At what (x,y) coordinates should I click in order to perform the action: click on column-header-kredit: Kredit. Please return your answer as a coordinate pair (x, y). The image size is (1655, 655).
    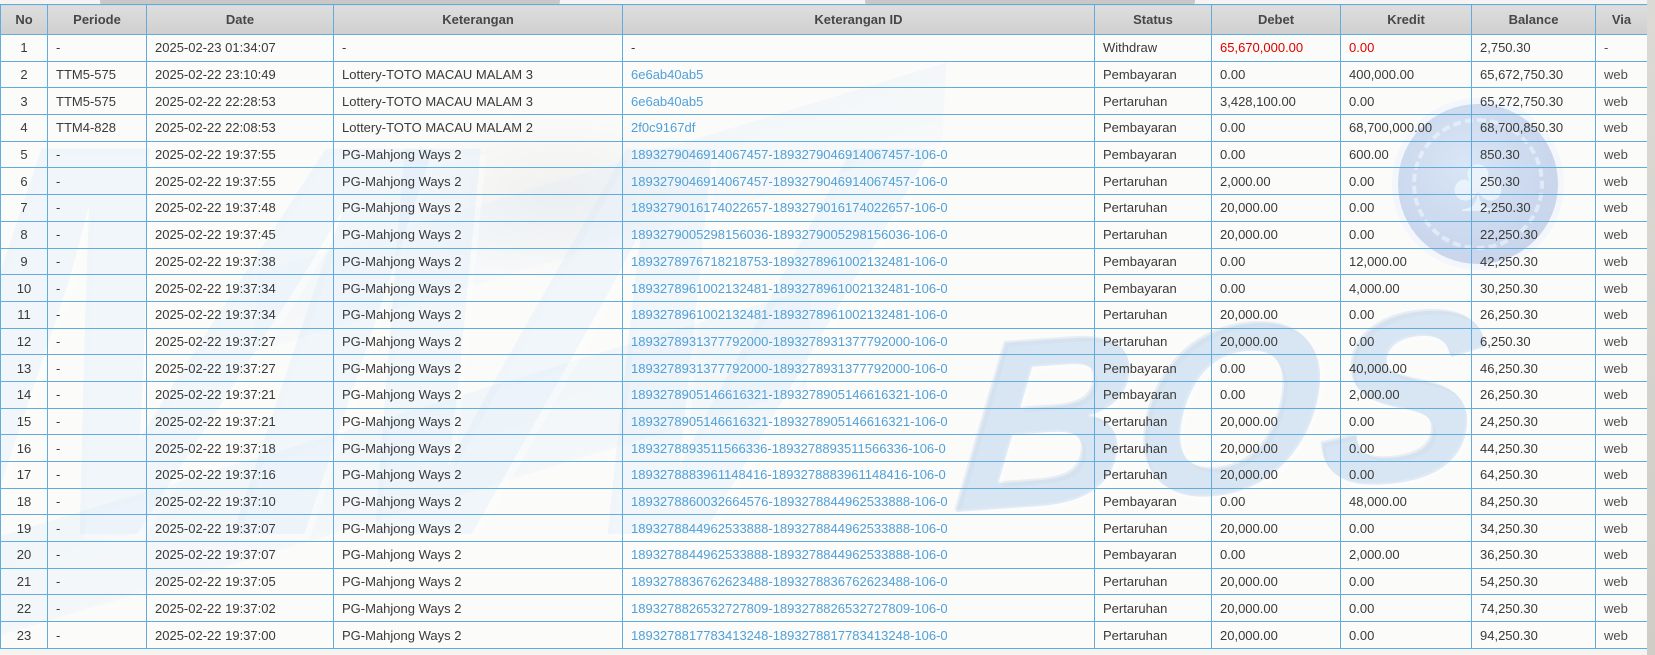
    Looking at the image, I should click on (1406, 19).